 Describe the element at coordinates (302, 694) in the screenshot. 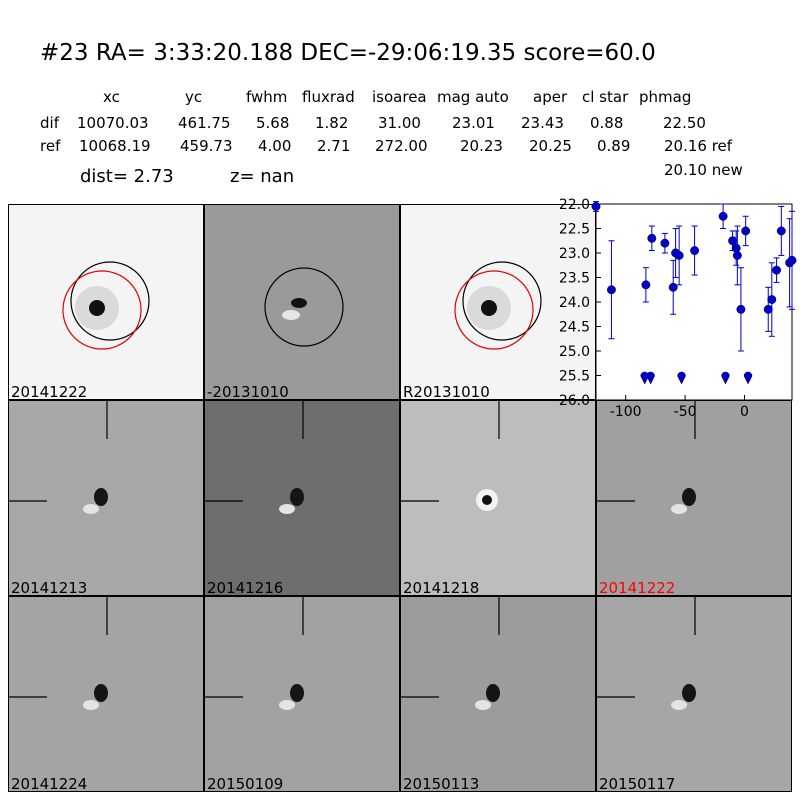

I see `stamp-panel: 20150109` at that location.